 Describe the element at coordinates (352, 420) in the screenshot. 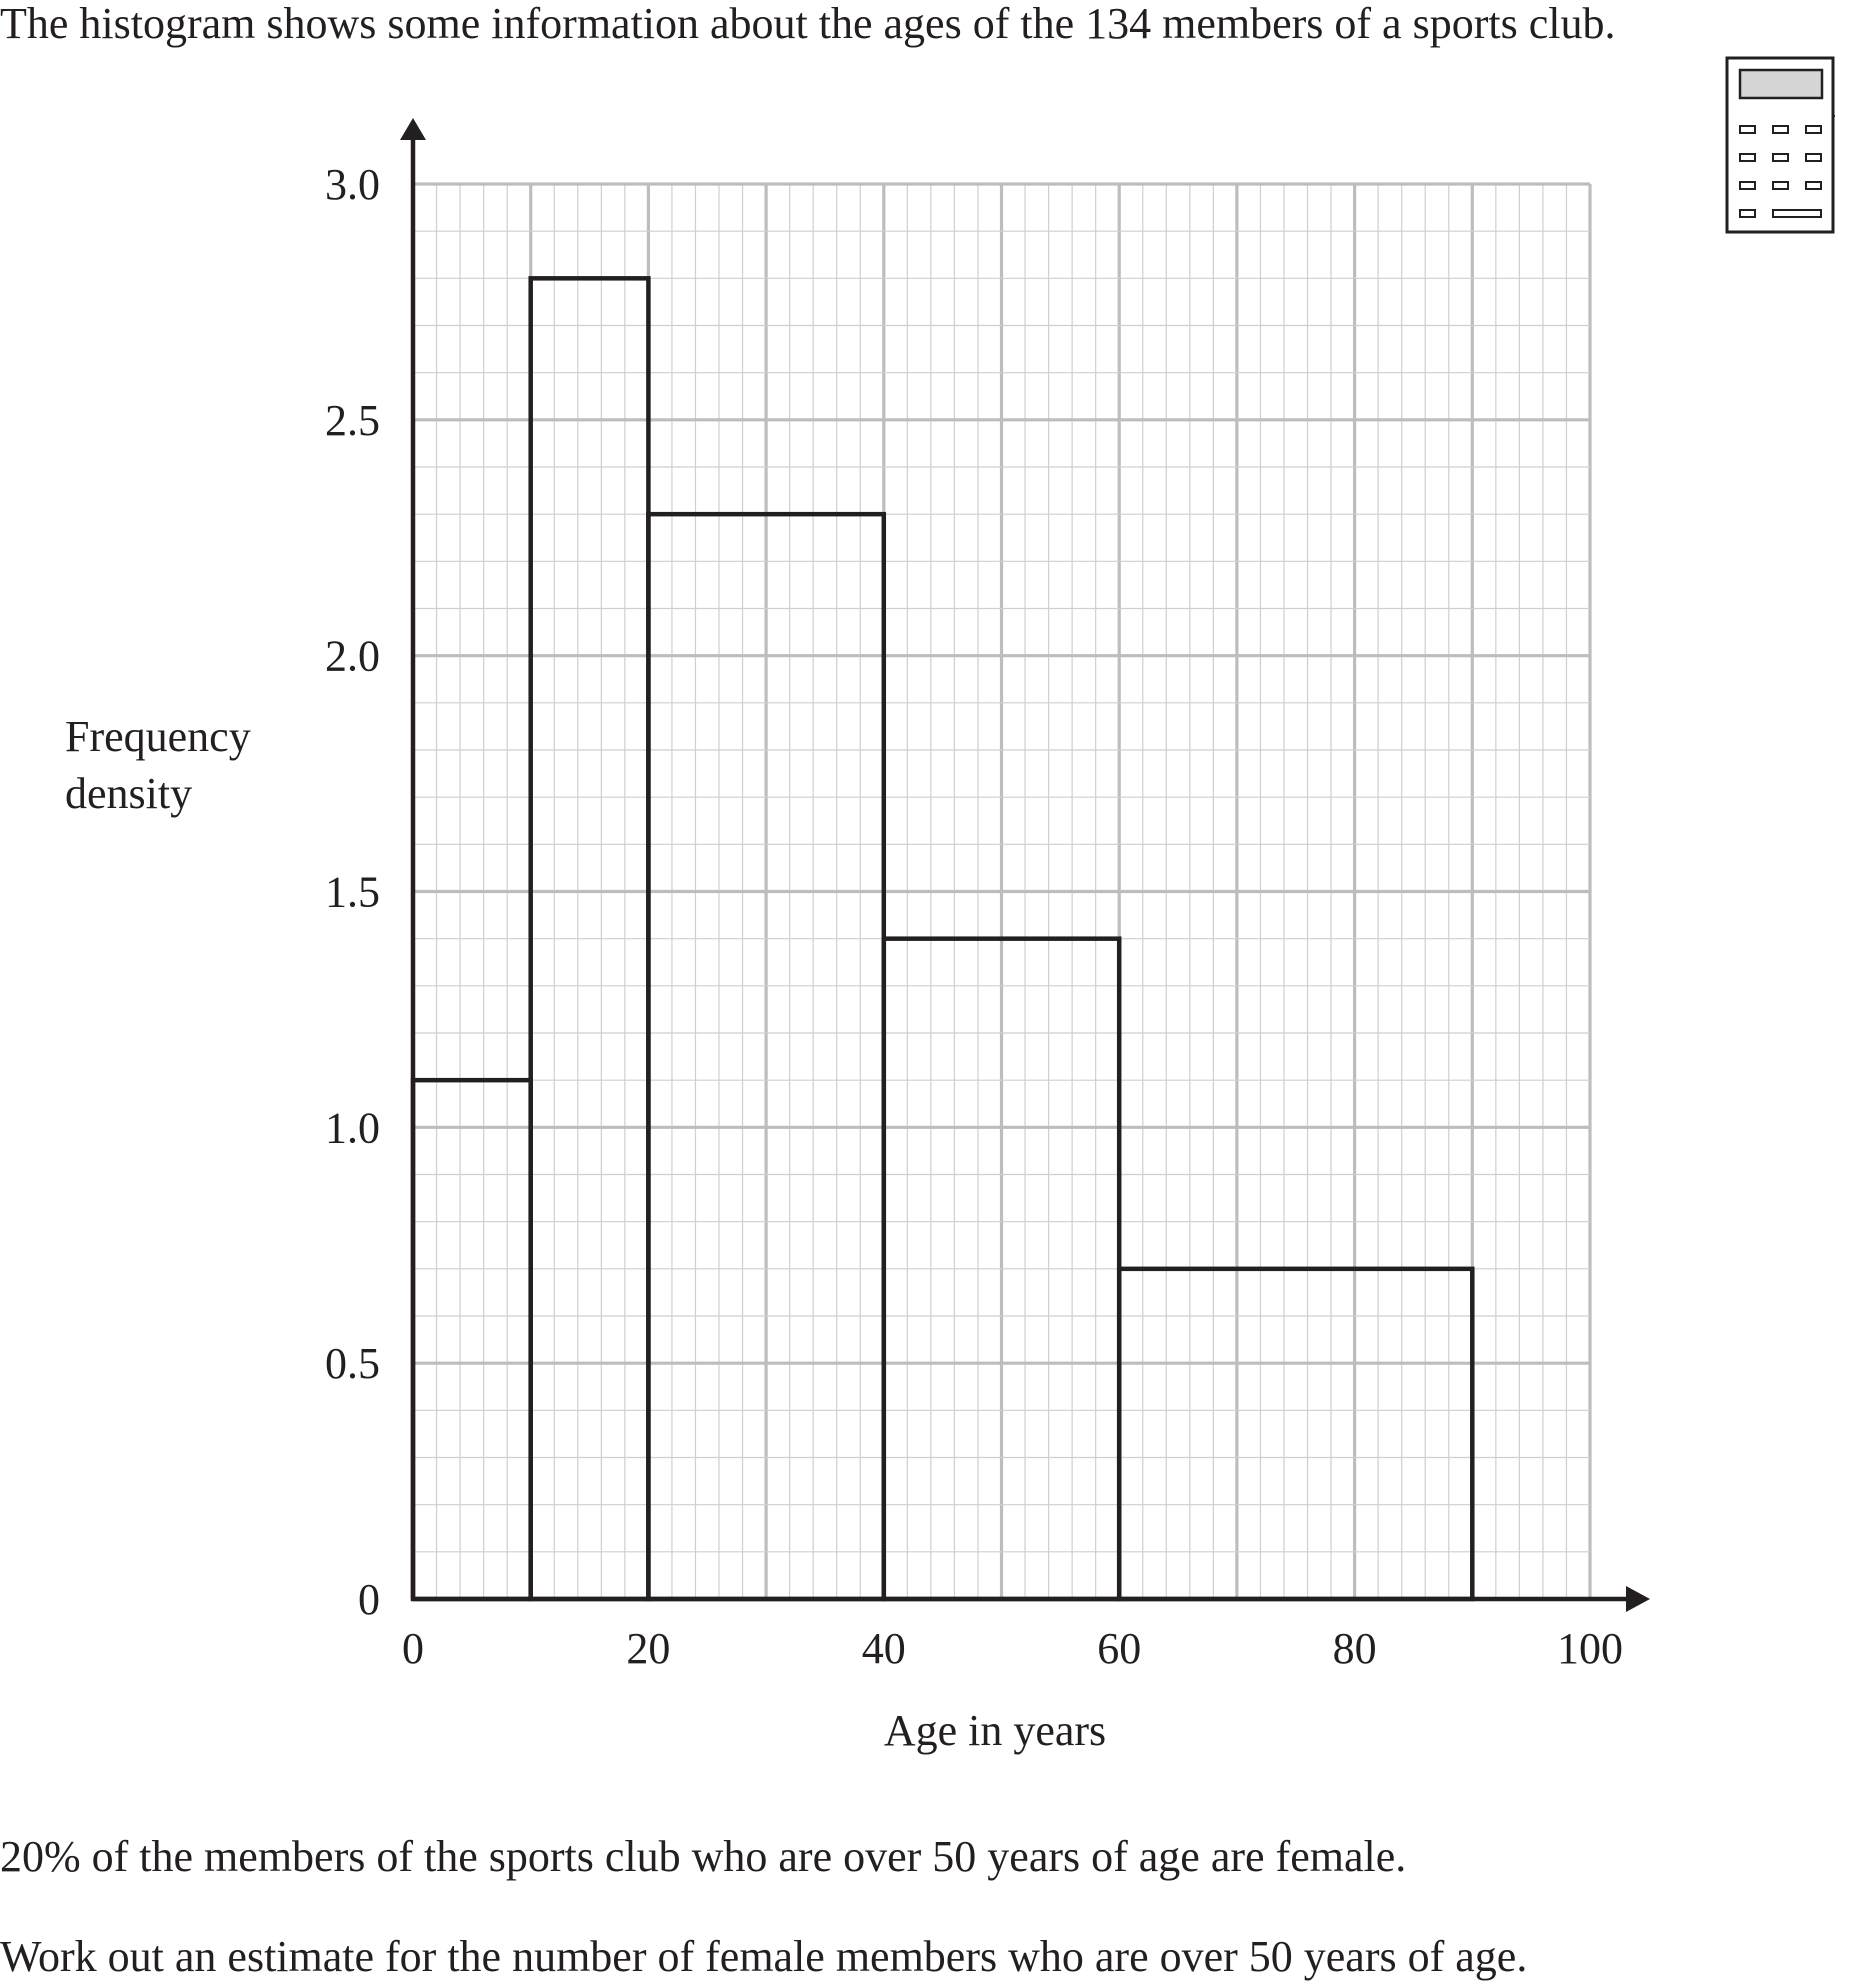

I see `y-tick-label: 2.5` at that location.